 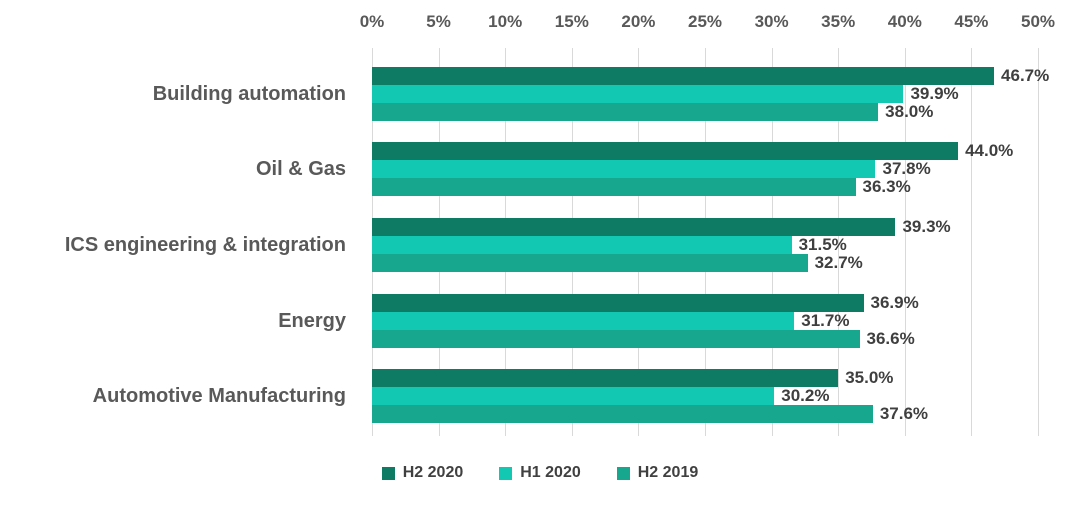 I want to click on category-label: ICS engineering & integration, so click(x=205, y=244).